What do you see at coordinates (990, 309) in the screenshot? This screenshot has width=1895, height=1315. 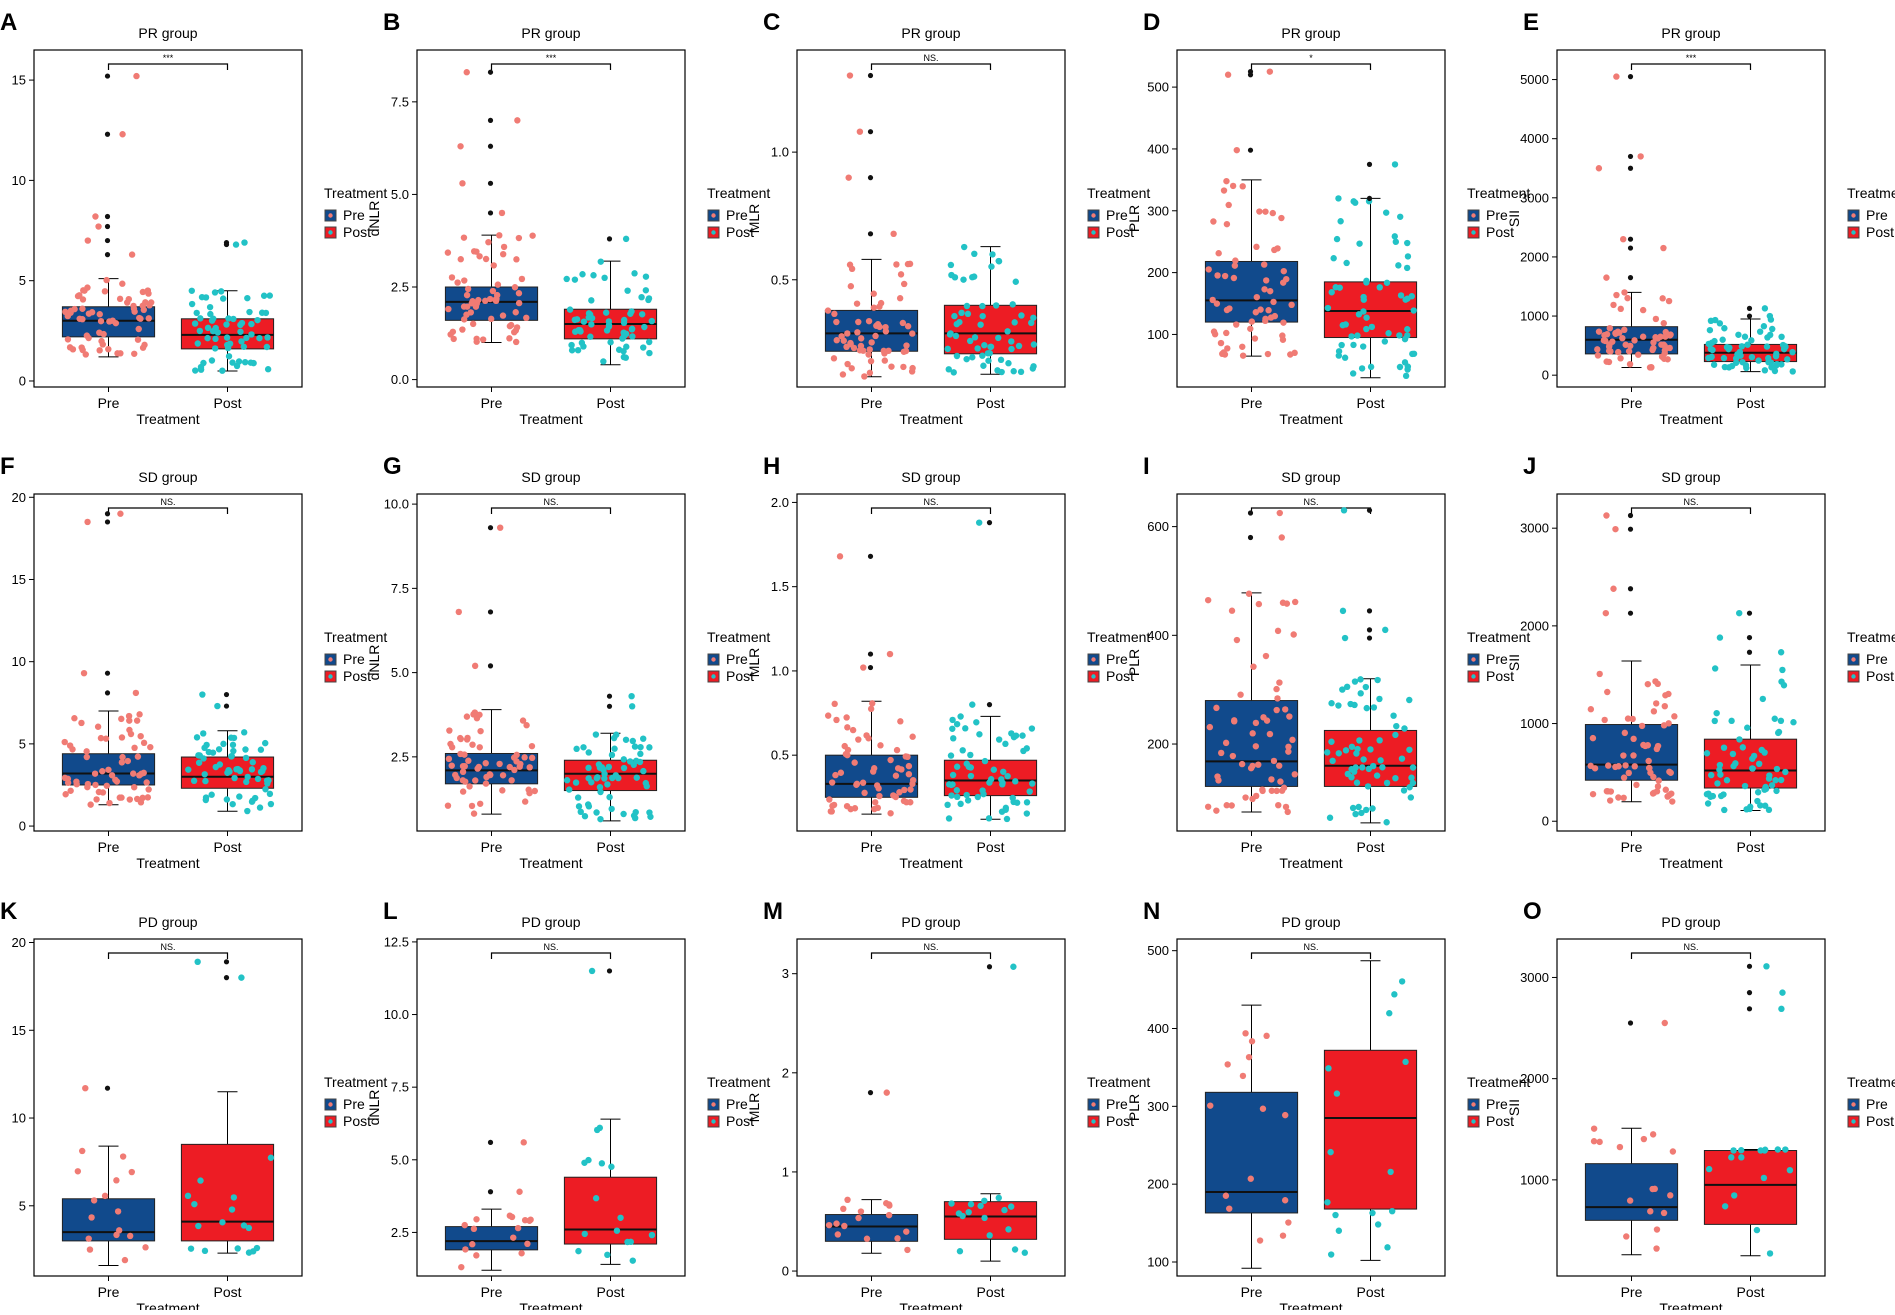 I see `box-post` at bounding box center [990, 309].